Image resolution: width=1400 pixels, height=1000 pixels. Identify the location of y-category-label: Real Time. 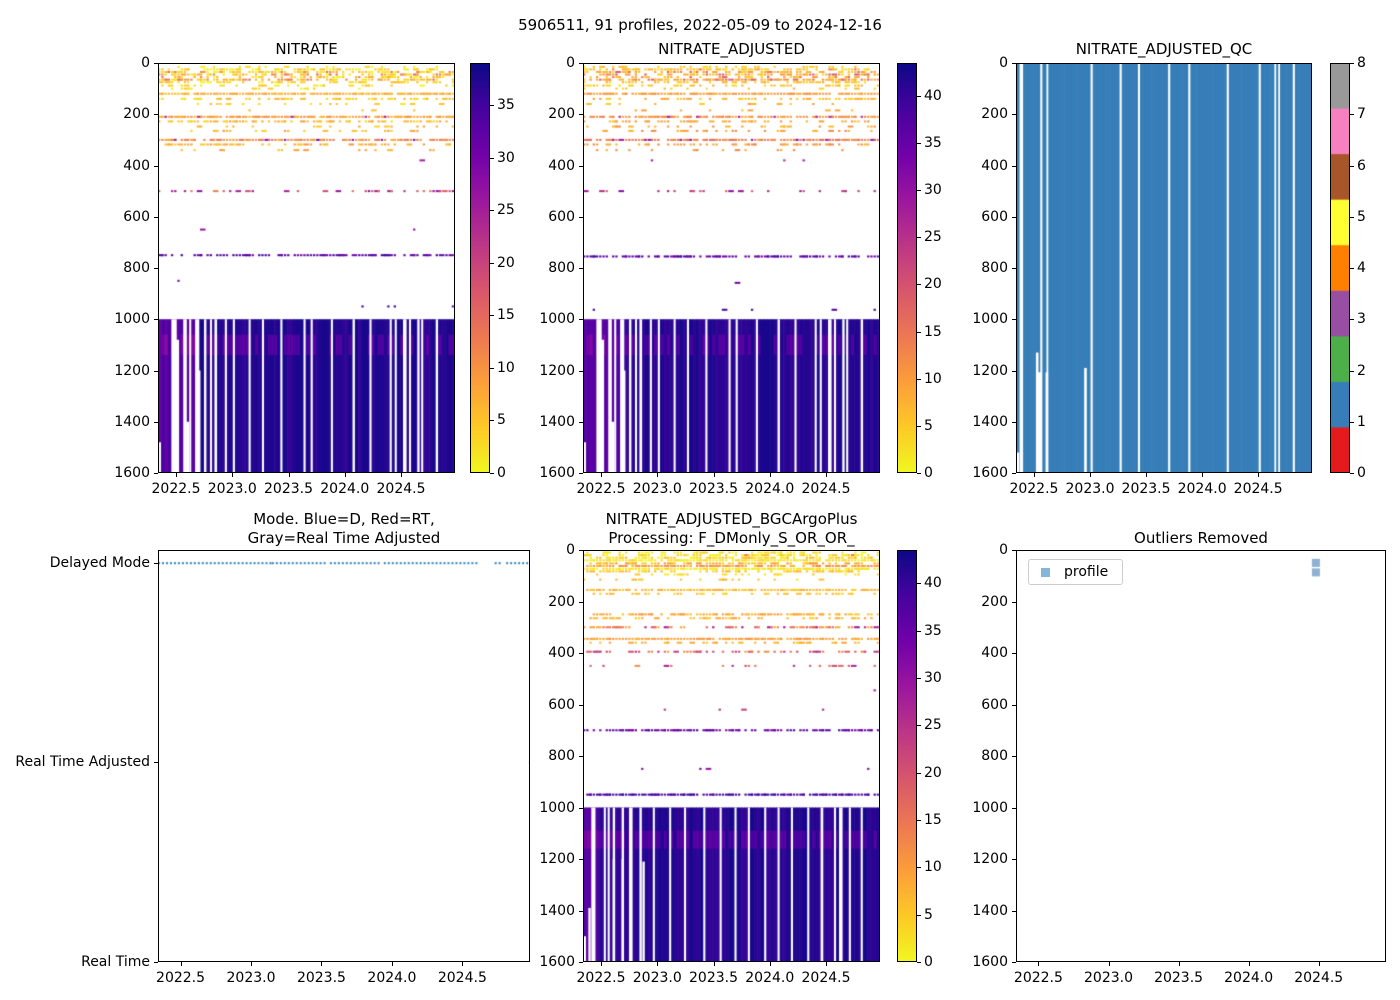
(115, 962).